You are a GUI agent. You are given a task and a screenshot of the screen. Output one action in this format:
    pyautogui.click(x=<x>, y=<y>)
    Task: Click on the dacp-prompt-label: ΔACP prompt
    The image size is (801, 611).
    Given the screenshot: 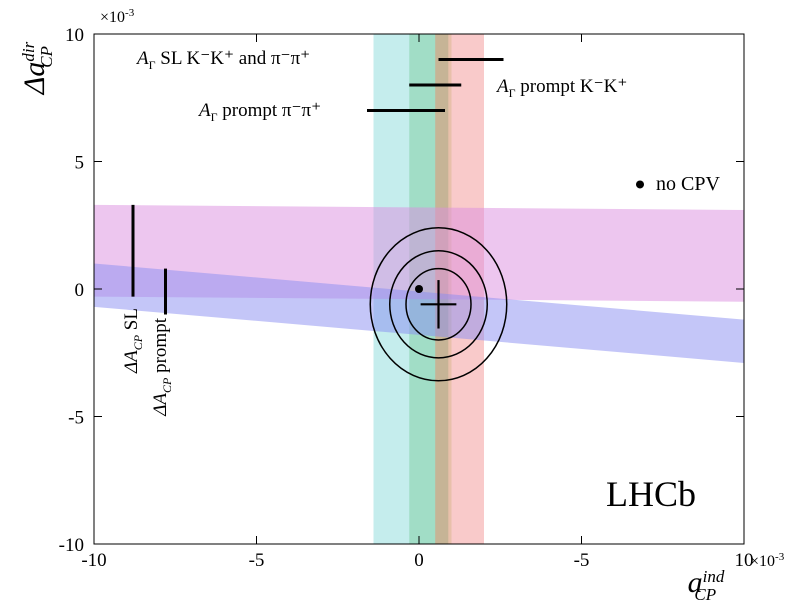 What is the action you would take?
    pyautogui.click(x=162, y=366)
    